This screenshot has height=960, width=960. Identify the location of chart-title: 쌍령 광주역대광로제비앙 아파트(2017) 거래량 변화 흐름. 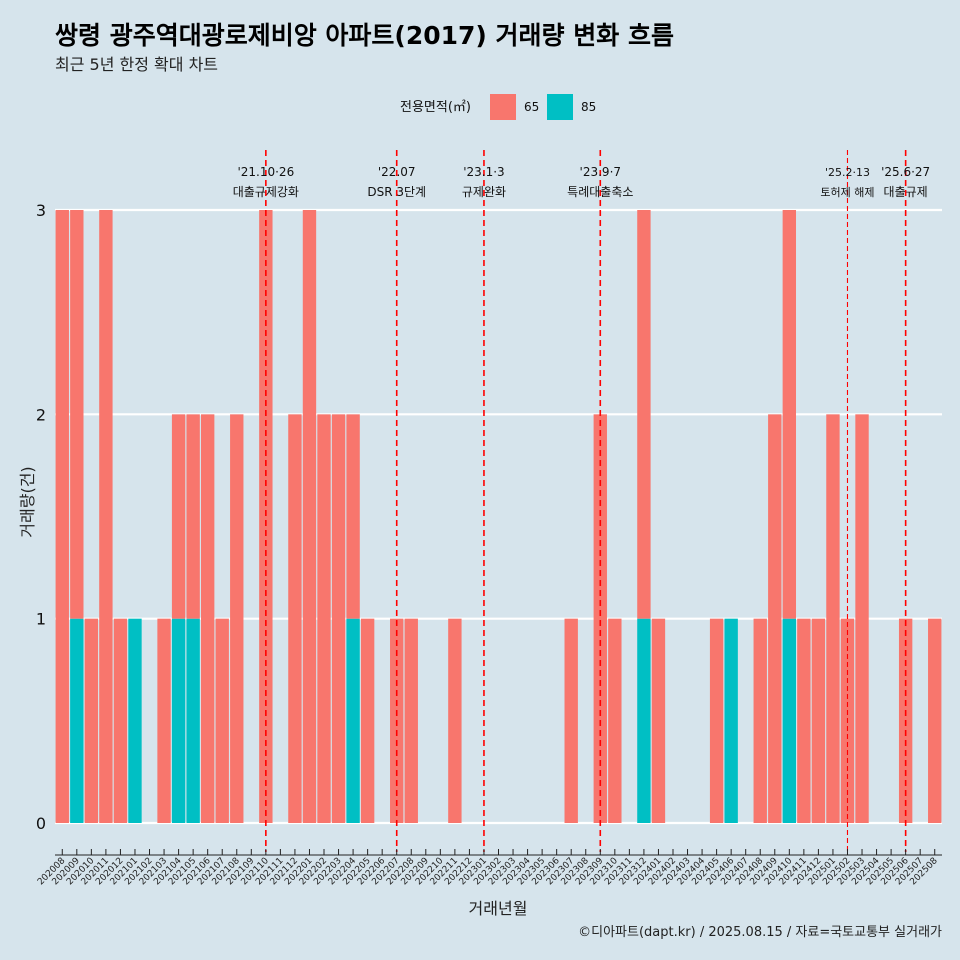
(364, 35).